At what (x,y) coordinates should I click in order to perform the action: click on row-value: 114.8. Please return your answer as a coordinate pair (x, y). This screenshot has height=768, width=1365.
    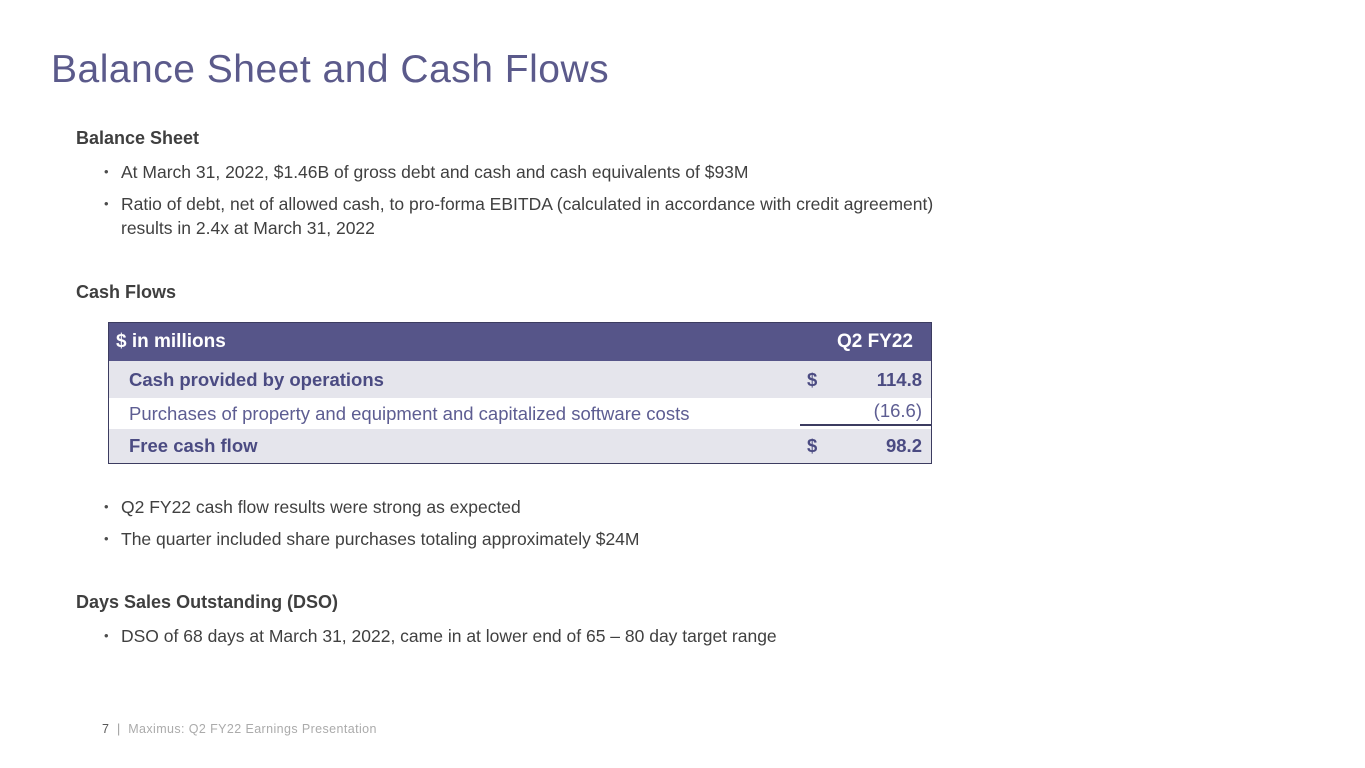
    Looking at the image, I should click on (899, 379).